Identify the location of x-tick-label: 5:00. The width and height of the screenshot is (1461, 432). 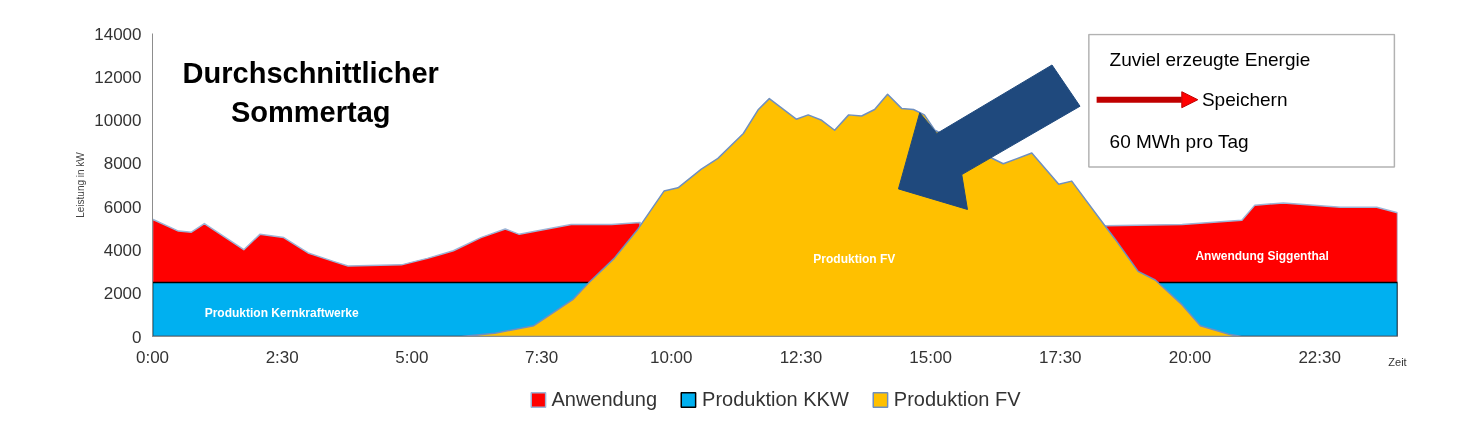
(412, 357).